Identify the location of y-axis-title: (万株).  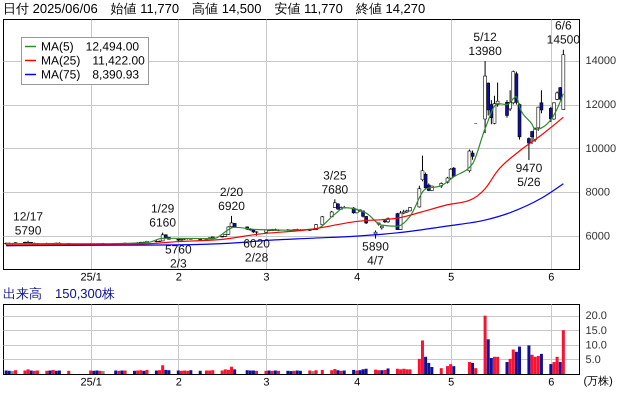
(598, 381).